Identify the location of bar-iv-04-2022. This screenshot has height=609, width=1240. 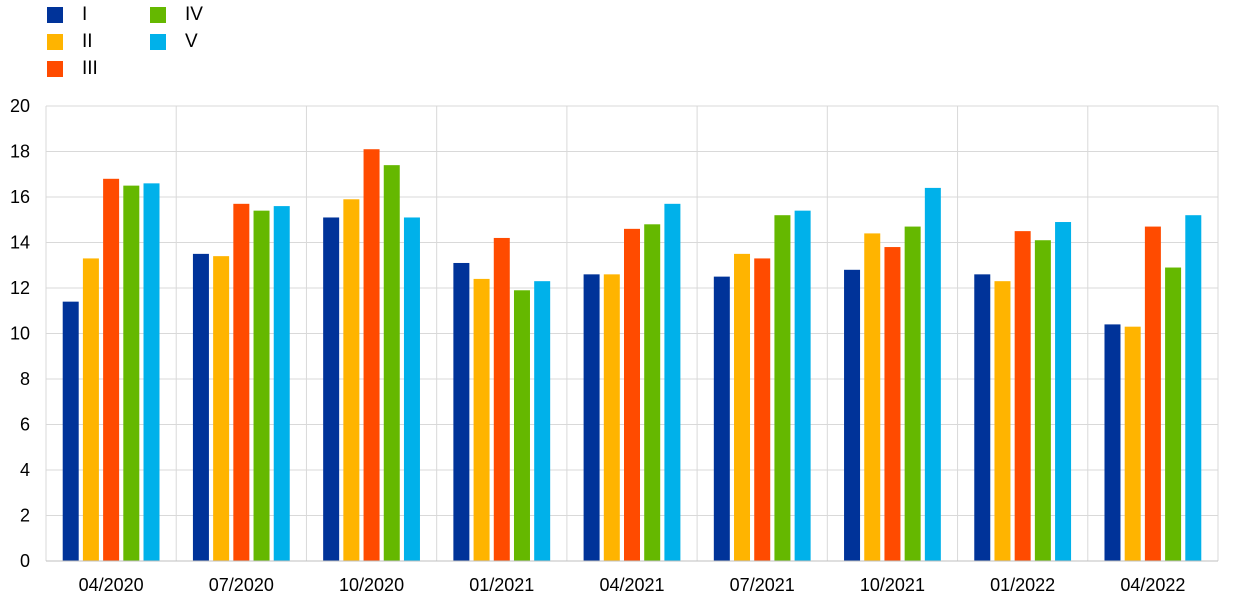
(1173, 414).